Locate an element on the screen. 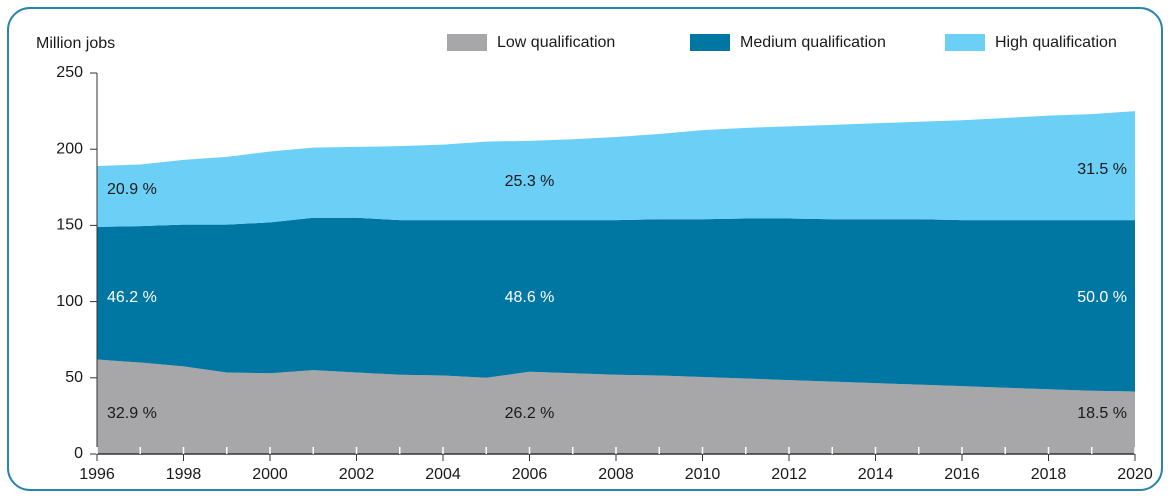 This screenshot has height=498, width=1170. x-tick-label: 2018 is located at coordinates (1049, 474).